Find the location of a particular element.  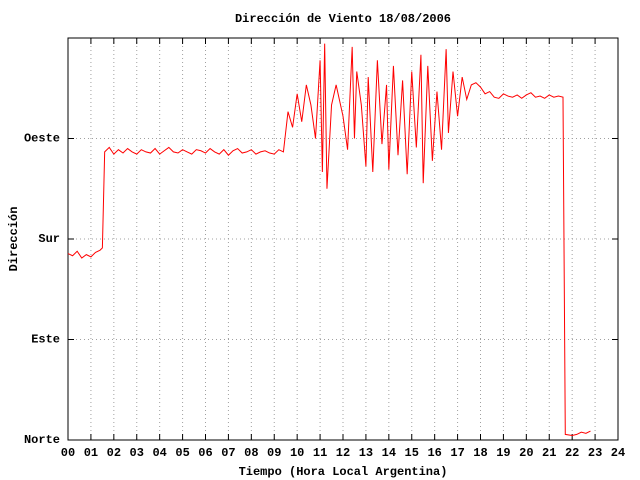

x-tick-label: 05 is located at coordinates (182, 453).